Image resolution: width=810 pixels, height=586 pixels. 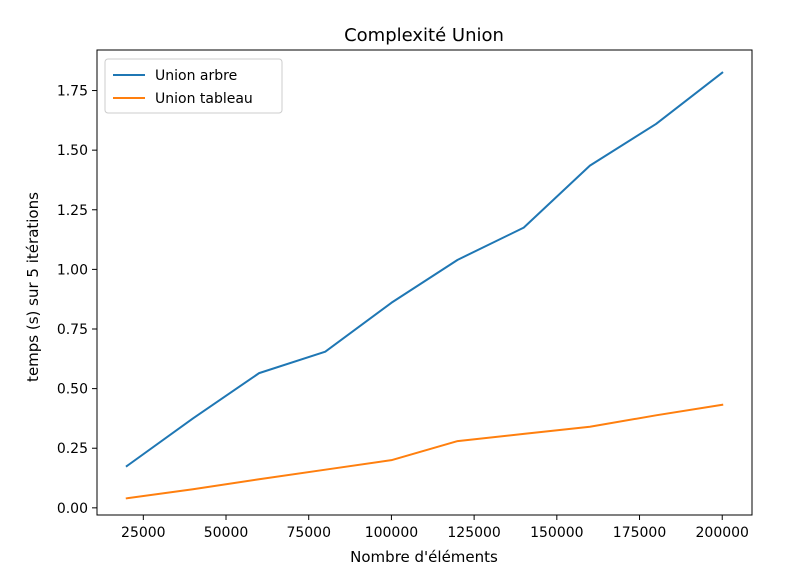 What do you see at coordinates (196, 76) in the screenshot?
I see `legend-label-1: Union arbre` at bounding box center [196, 76].